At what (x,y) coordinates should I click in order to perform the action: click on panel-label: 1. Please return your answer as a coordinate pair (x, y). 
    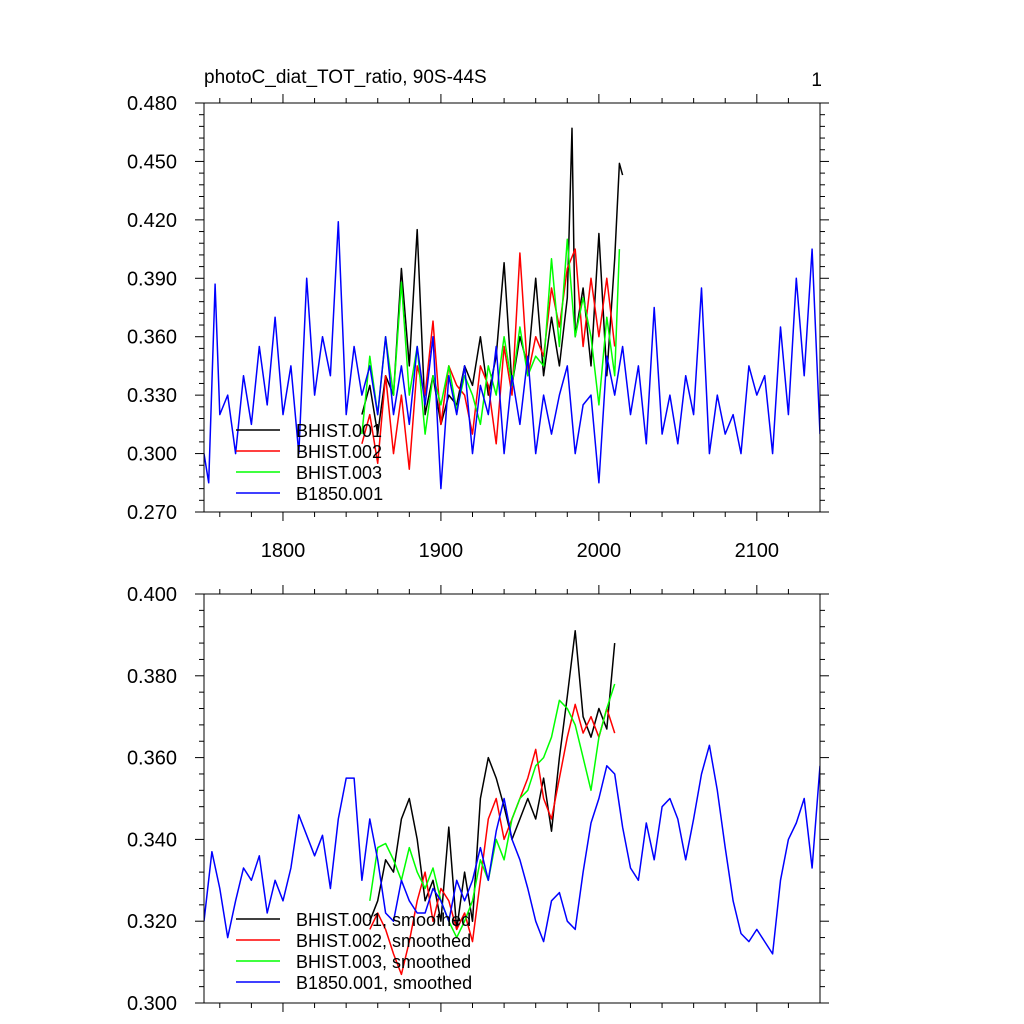
    Looking at the image, I should click on (816, 80).